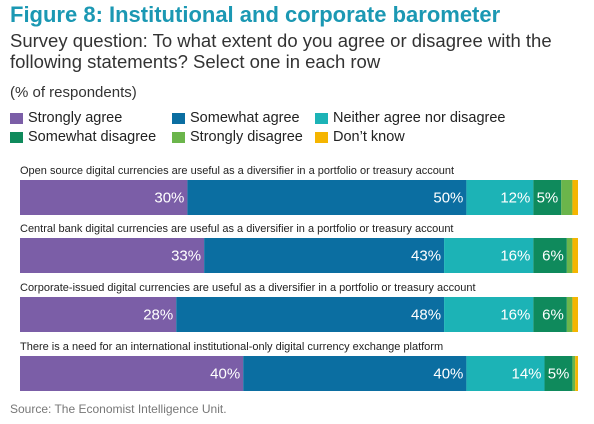 The height and width of the screenshot is (424, 594). What do you see at coordinates (426, 314) in the screenshot?
I see `value-label: 48%` at bounding box center [426, 314].